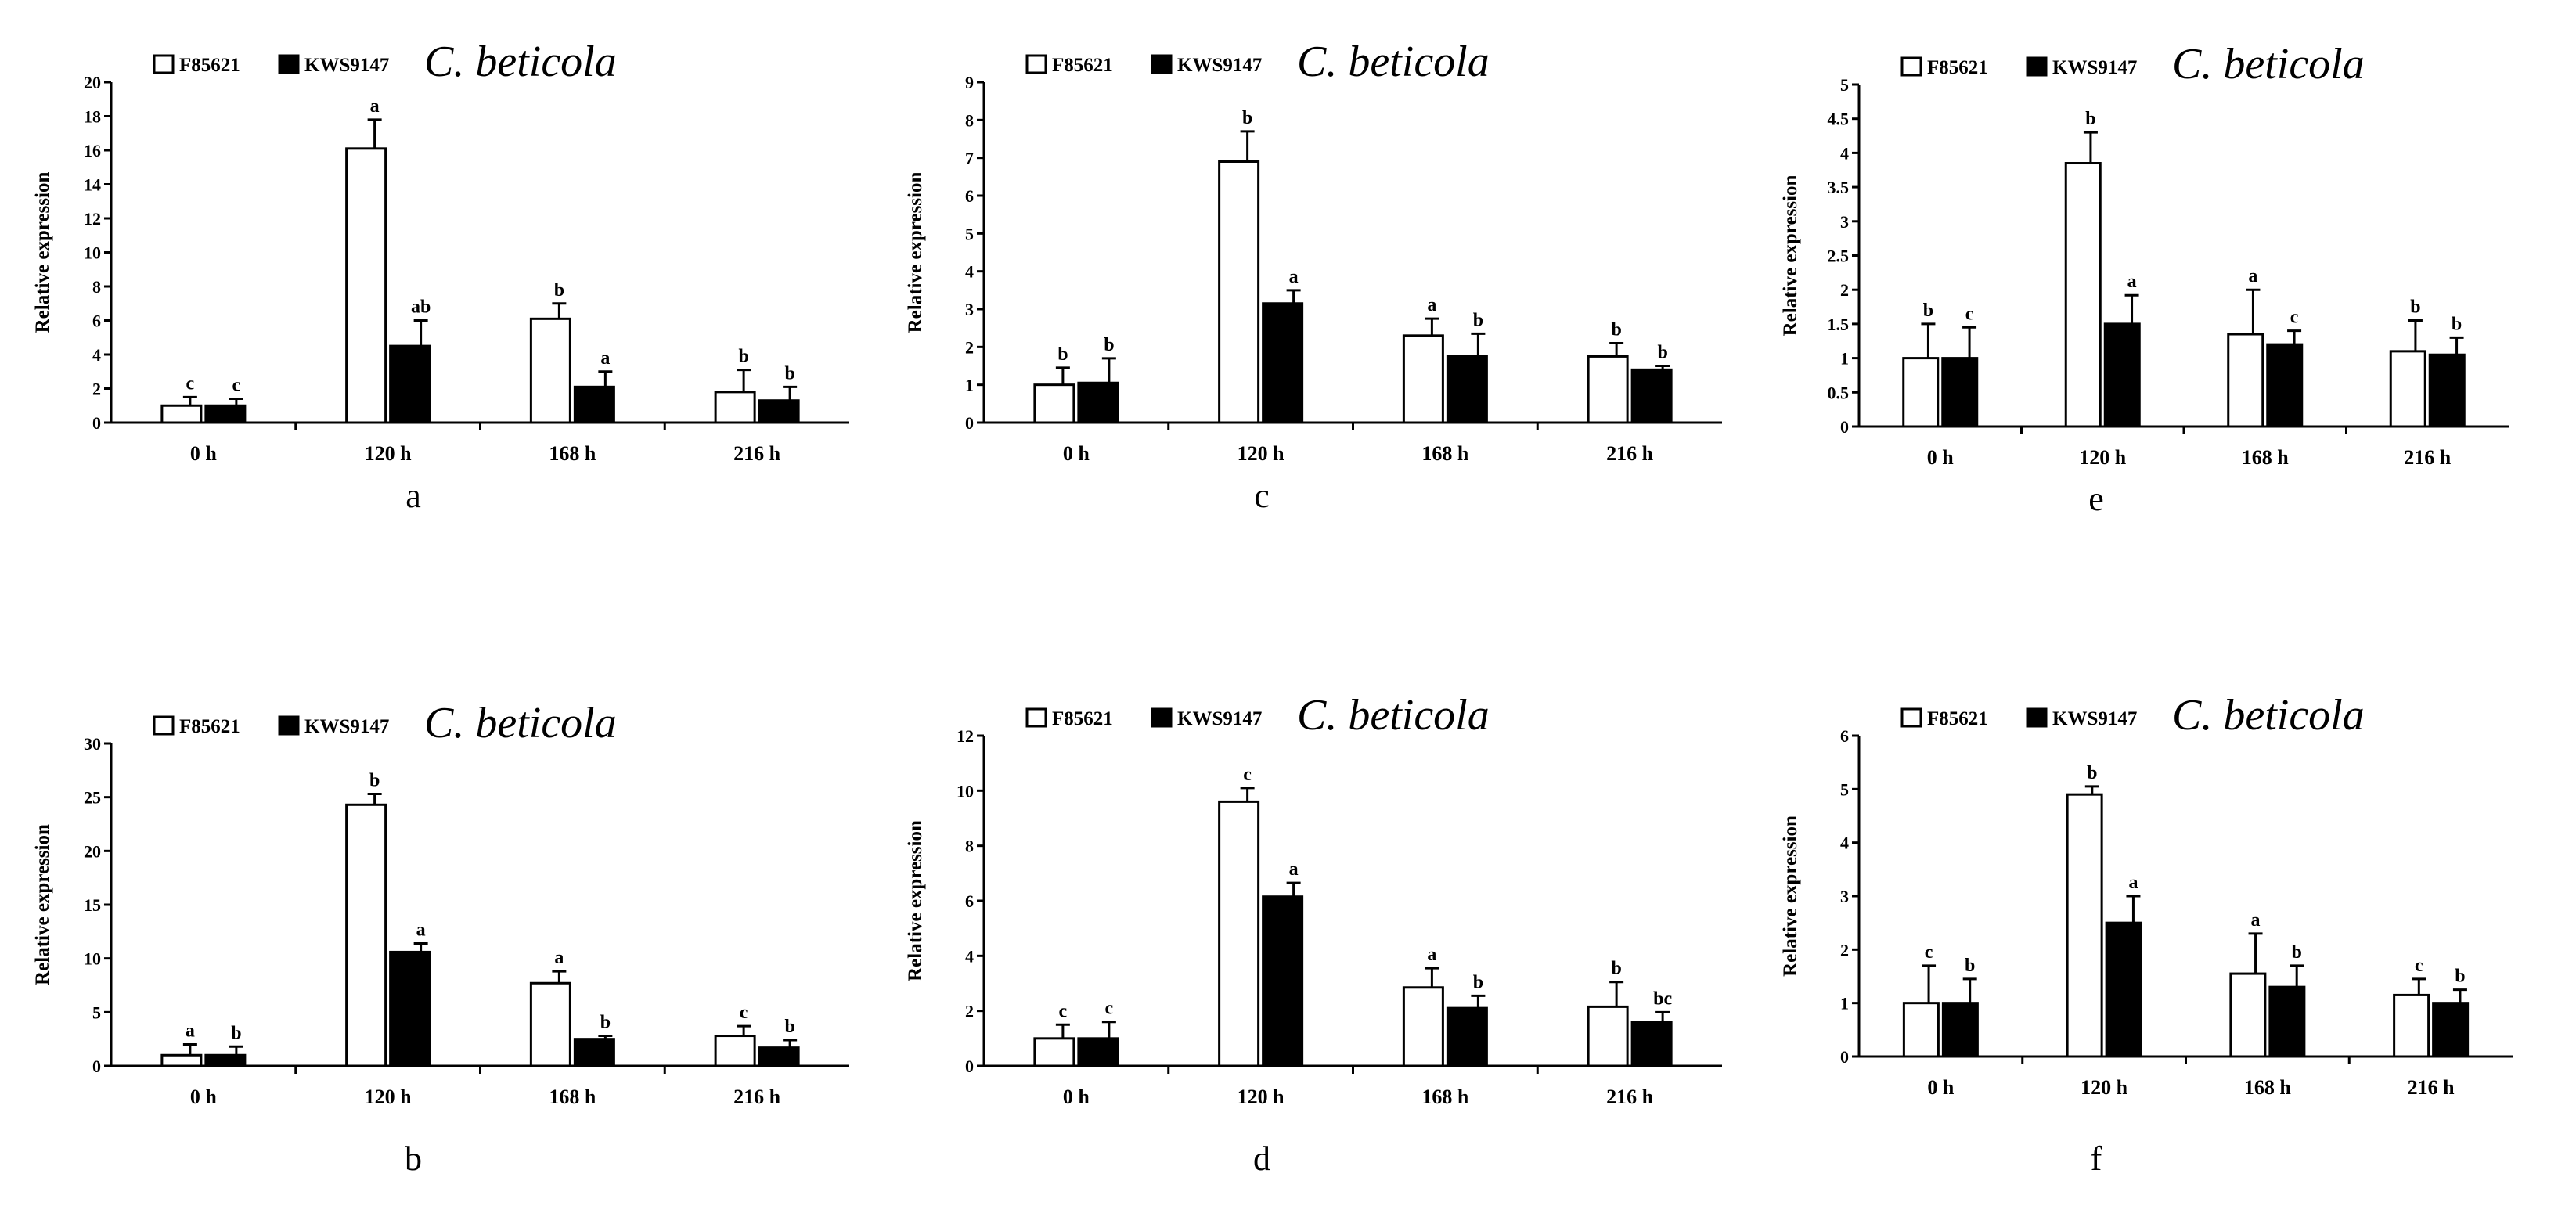  I want to click on y-tick-label: 3.5, so click(1839, 187).